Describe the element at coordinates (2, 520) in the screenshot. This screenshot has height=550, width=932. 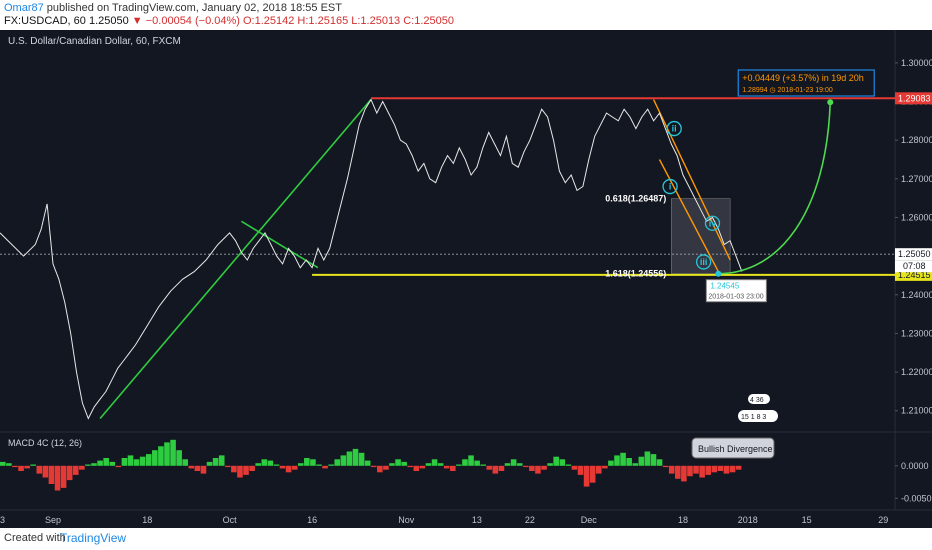
I see `time-tick-label: 23` at that location.